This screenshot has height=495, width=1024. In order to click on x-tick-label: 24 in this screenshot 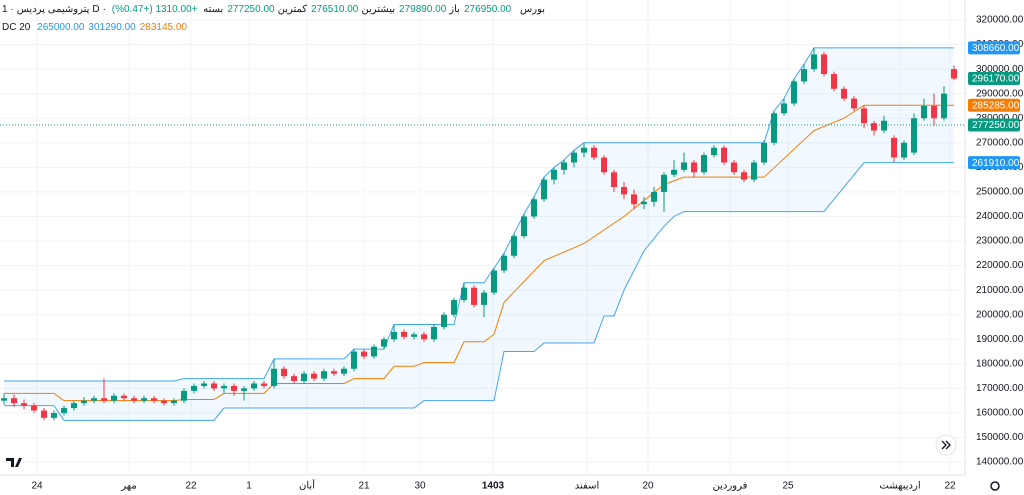, I will do `click(37, 486)`.